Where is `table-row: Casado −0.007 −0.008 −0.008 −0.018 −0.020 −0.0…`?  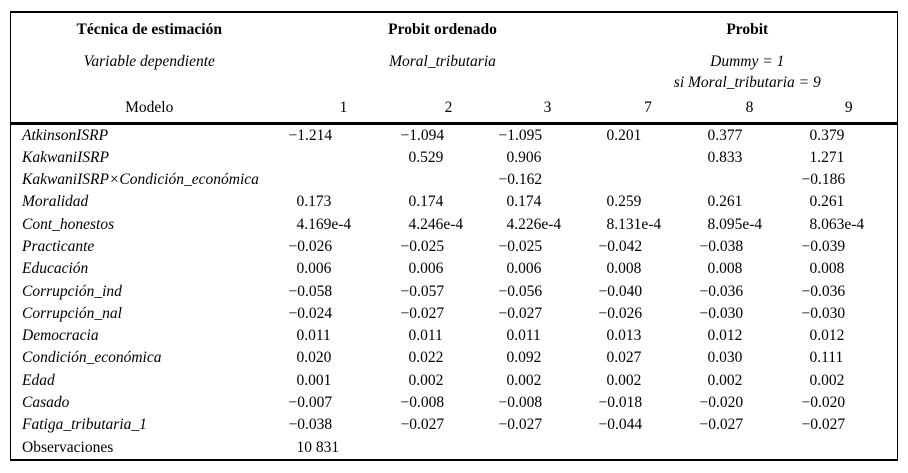 table-row: Casado −0.007 −0.008 −0.008 −0.018 −0.020 −0.0… is located at coordinates (454, 403).